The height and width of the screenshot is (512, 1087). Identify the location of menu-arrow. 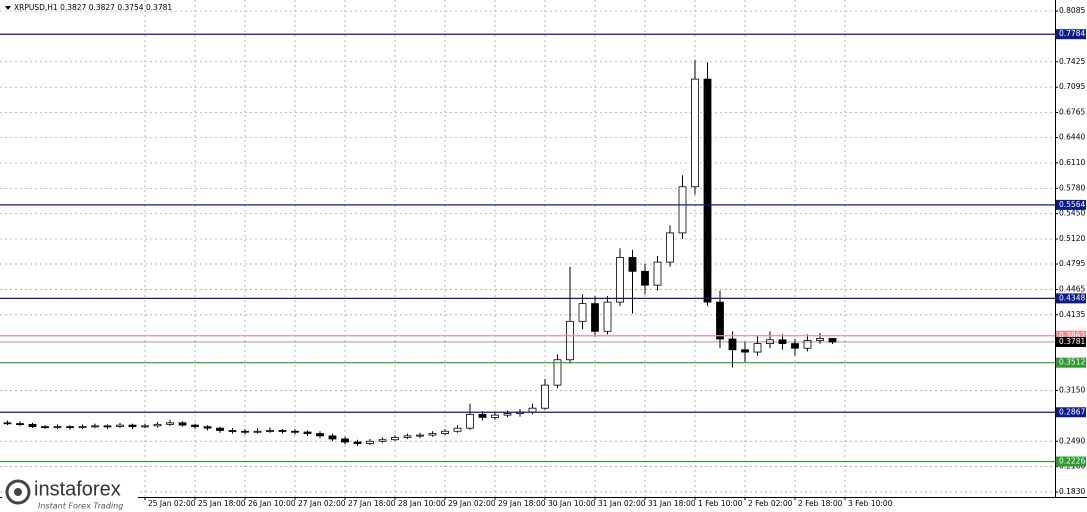
(8, 8).